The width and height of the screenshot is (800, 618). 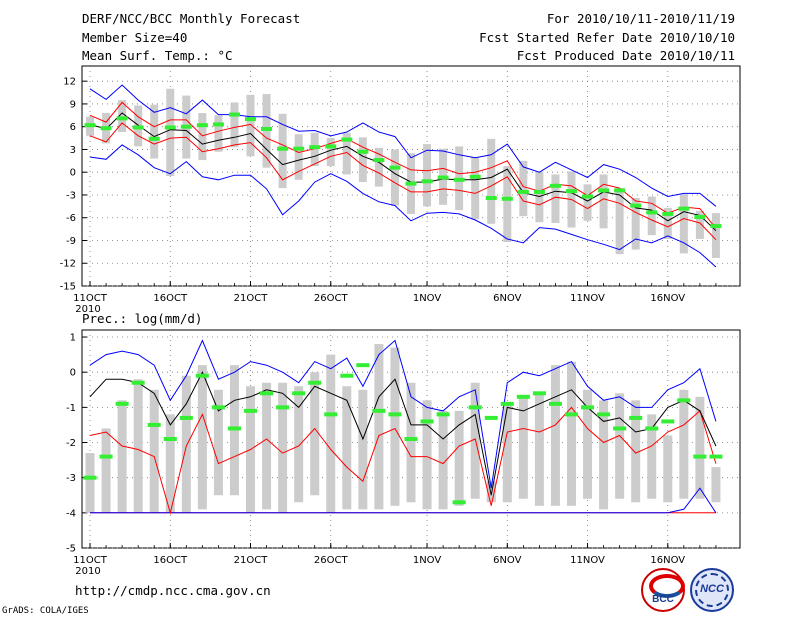 I want to click on prec-xtick-label: 1NOV, so click(x=427, y=560).